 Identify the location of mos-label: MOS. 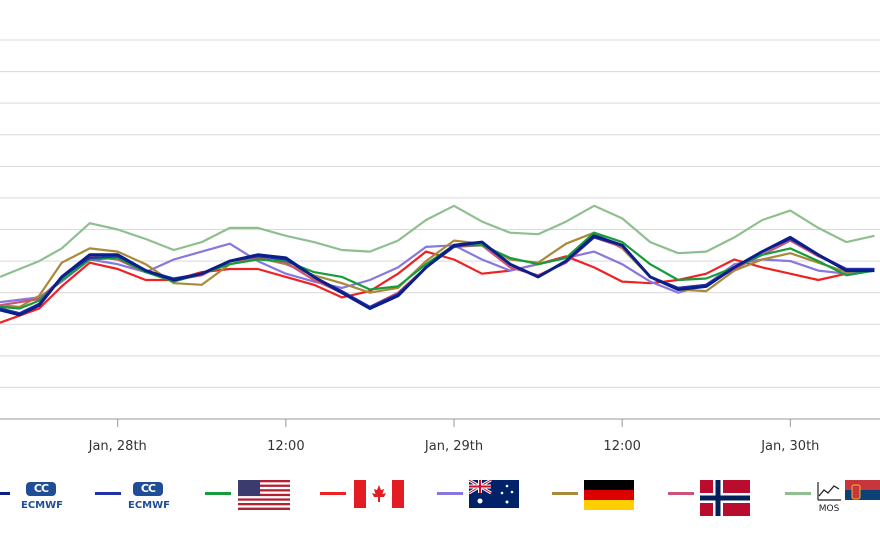
(829, 509).